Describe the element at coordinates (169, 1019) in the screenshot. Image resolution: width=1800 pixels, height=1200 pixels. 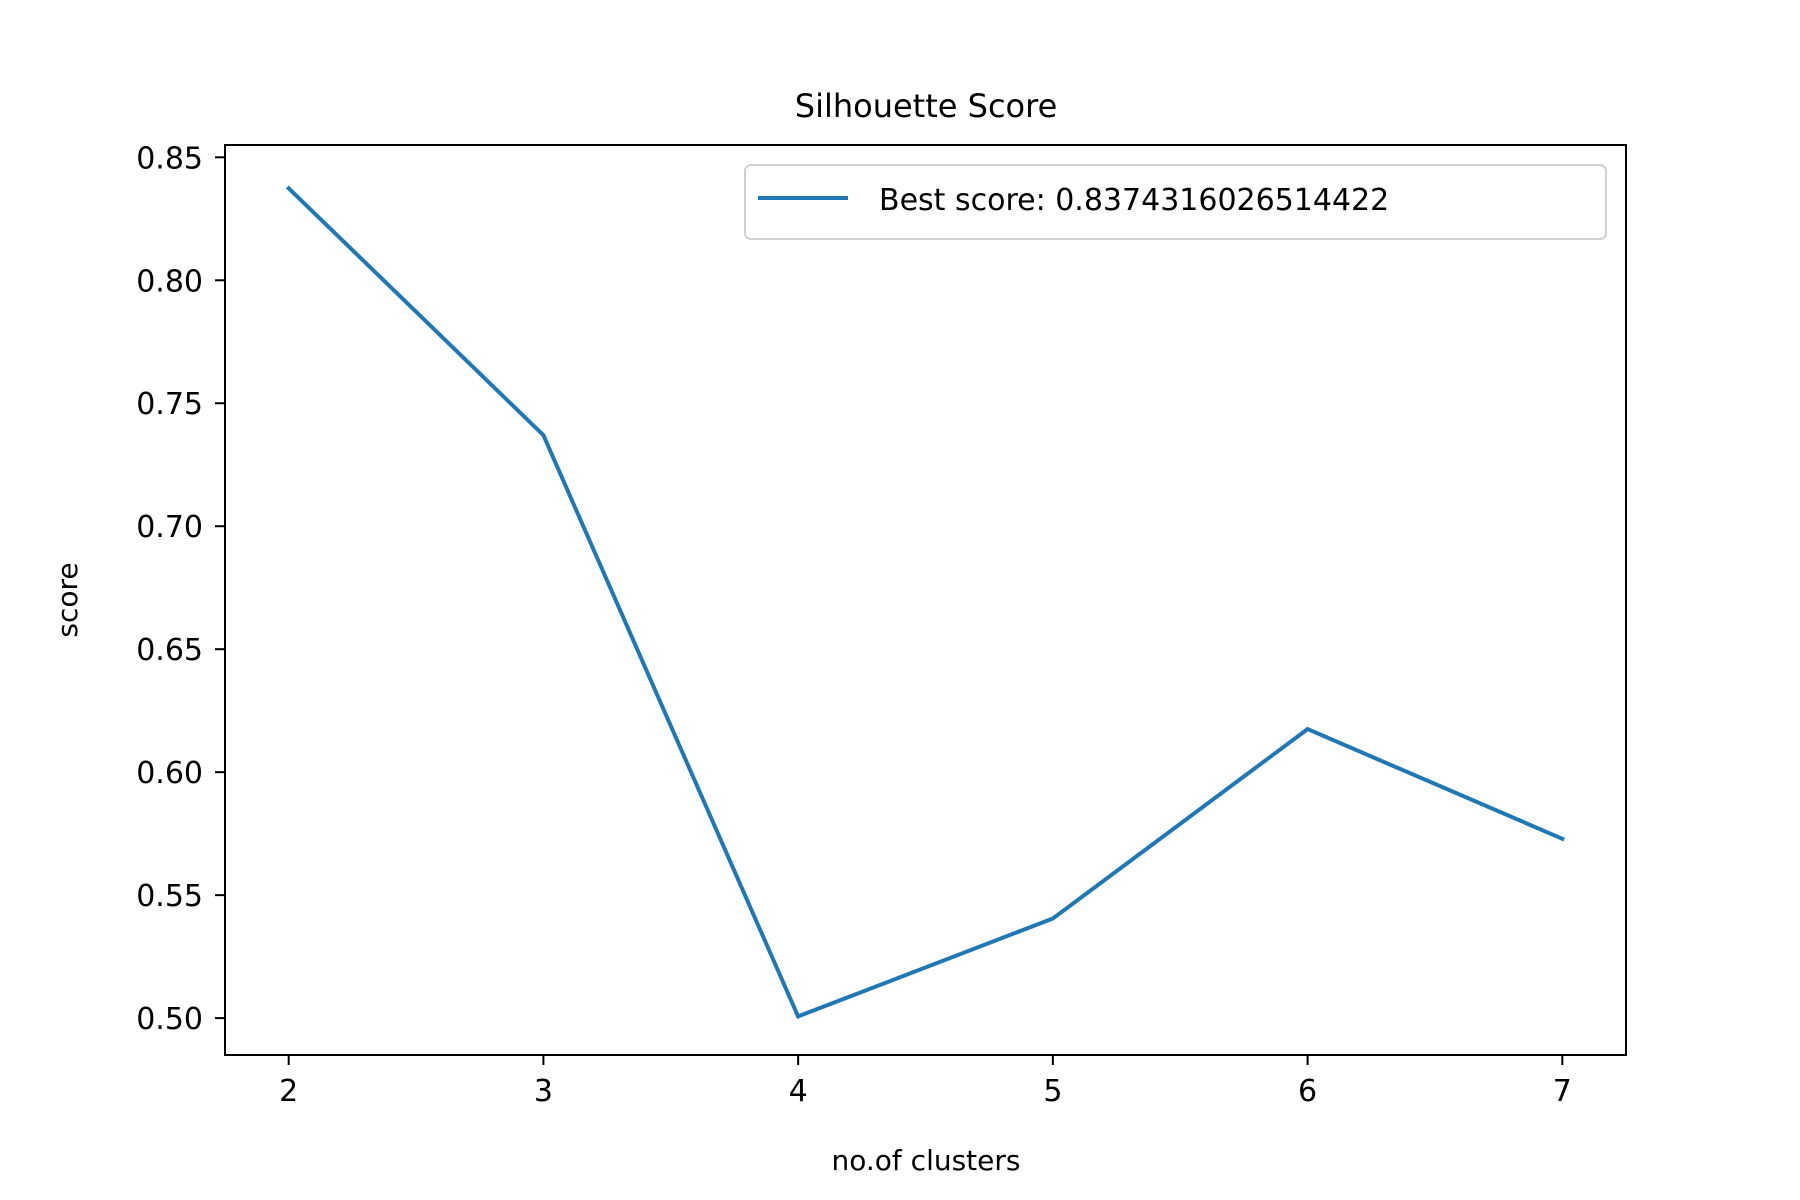
I see `y-tick-label: 0.50` at that location.